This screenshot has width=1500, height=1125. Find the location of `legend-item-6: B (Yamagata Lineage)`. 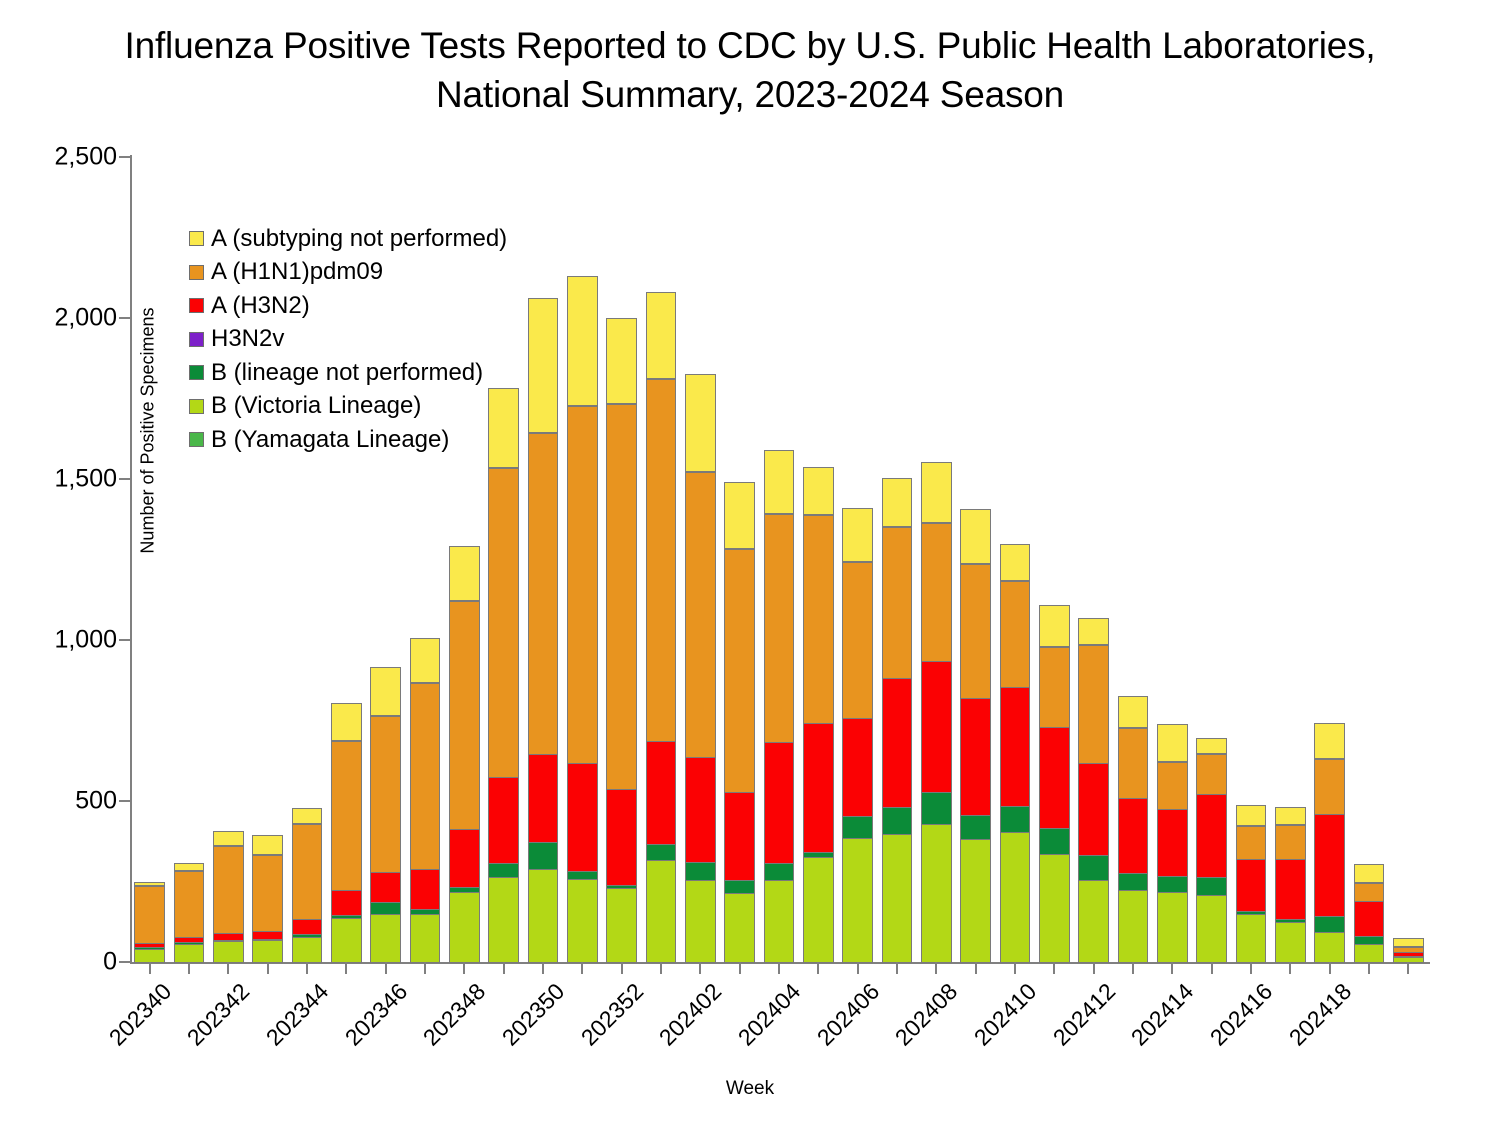

legend-item-6: B (Yamagata Lineage) is located at coordinates (354, 440).